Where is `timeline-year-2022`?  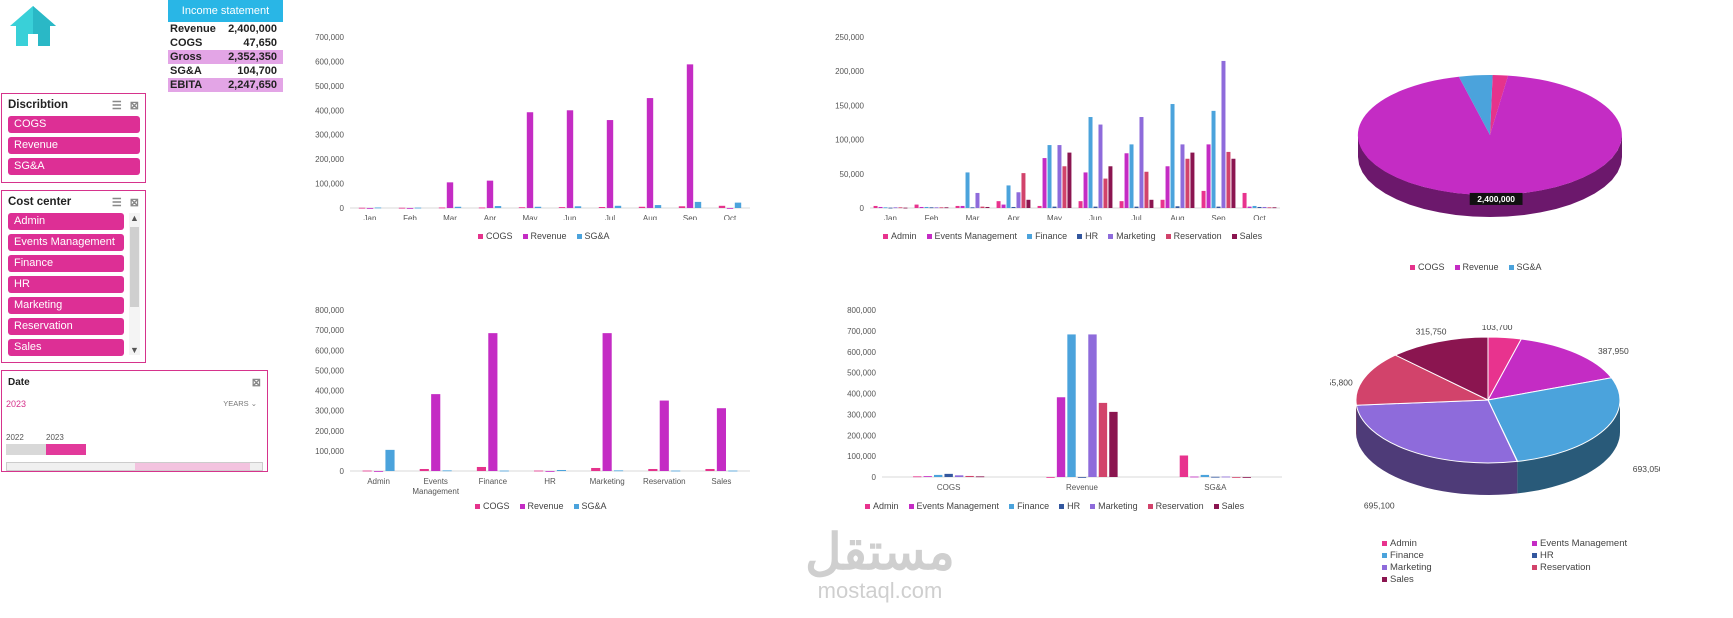 timeline-year-2022 is located at coordinates (26, 449).